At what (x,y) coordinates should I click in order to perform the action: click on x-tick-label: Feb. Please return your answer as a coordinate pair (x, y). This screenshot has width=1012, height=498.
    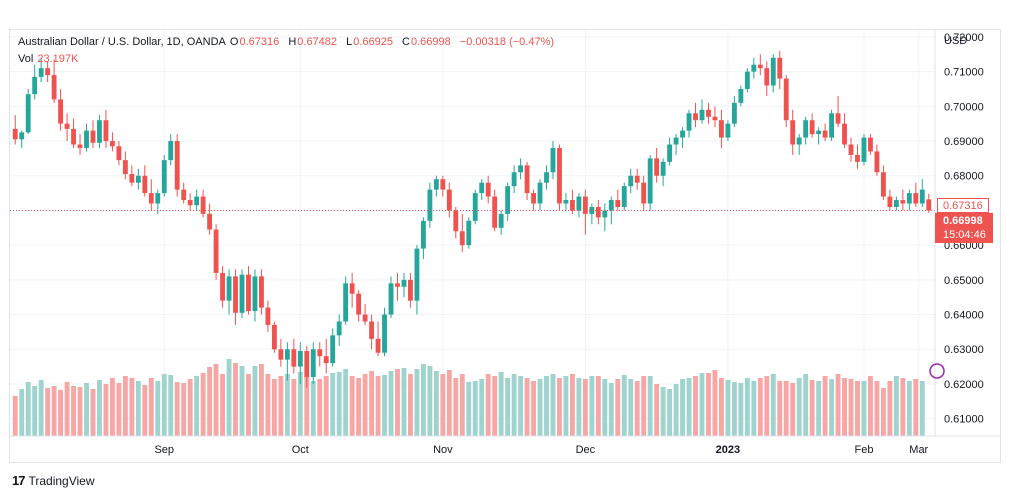
    Looking at the image, I should click on (863, 450).